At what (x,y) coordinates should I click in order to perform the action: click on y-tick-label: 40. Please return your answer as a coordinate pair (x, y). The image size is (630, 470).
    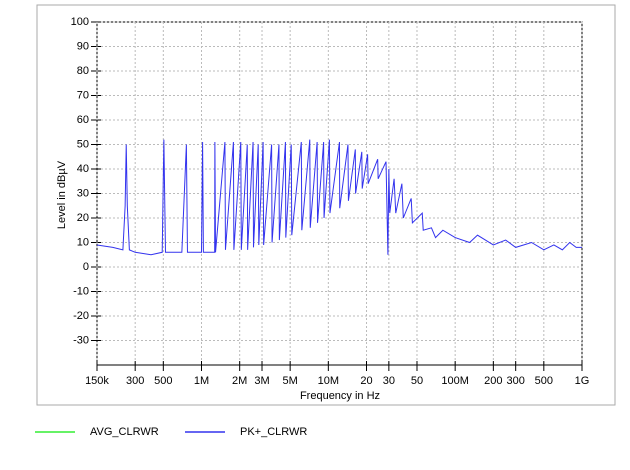
    Looking at the image, I should click on (83, 169).